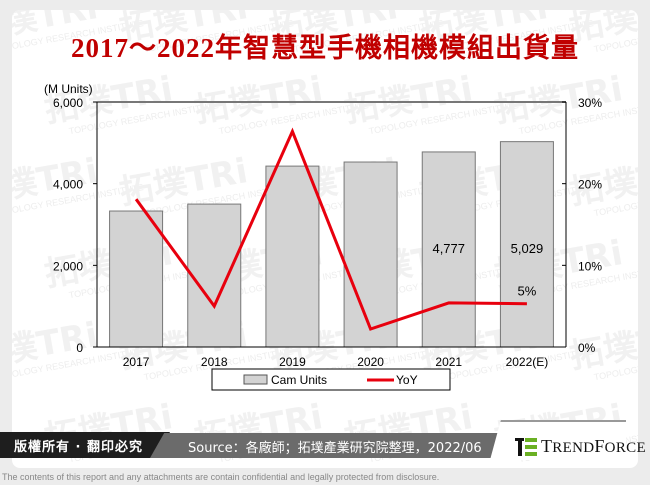 This screenshot has width=650, height=485. What do you see at coordinates (407, 380) in the screenshot?
I see `legend-label-yoy: YoY` at bounding box center [407, 380].